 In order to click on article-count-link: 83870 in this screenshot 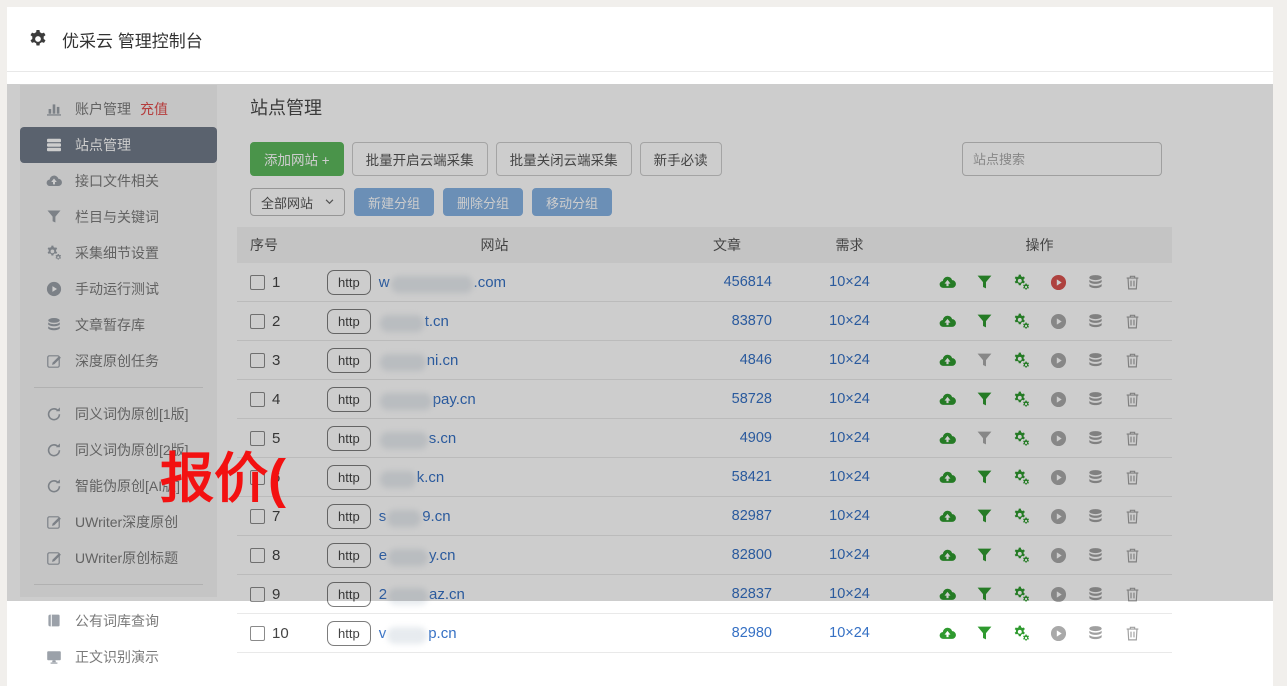, I will do `click(751, 321)`.